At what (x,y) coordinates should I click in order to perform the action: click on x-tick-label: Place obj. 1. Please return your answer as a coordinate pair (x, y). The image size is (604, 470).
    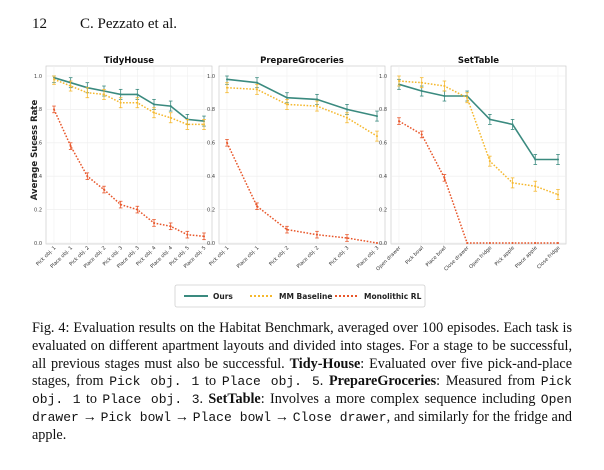
    Looking at the image, I should click on (248, 257).